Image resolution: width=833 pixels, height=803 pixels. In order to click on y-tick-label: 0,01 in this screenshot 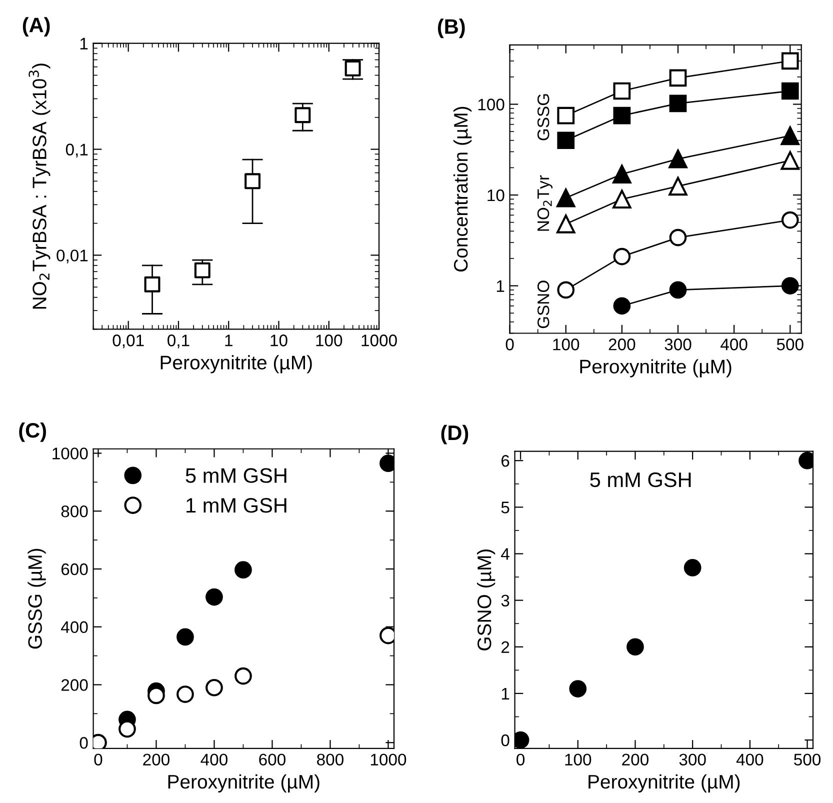, I will do `click(72, 257)`.